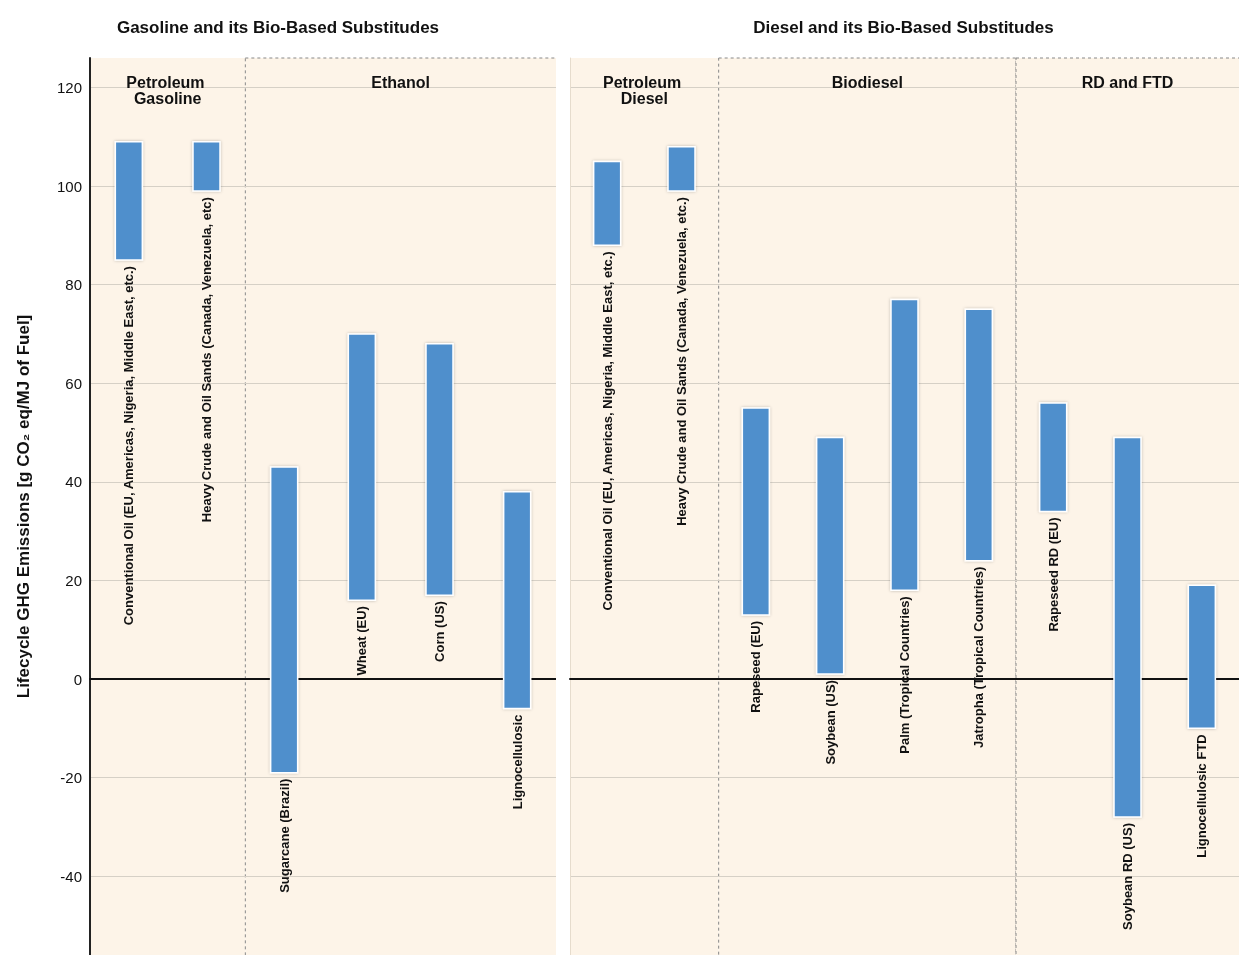  What do you see at coordinates (69, 186) in the screenshot?
I see `y-tick-label: 100` at bounding box center [69, 186].